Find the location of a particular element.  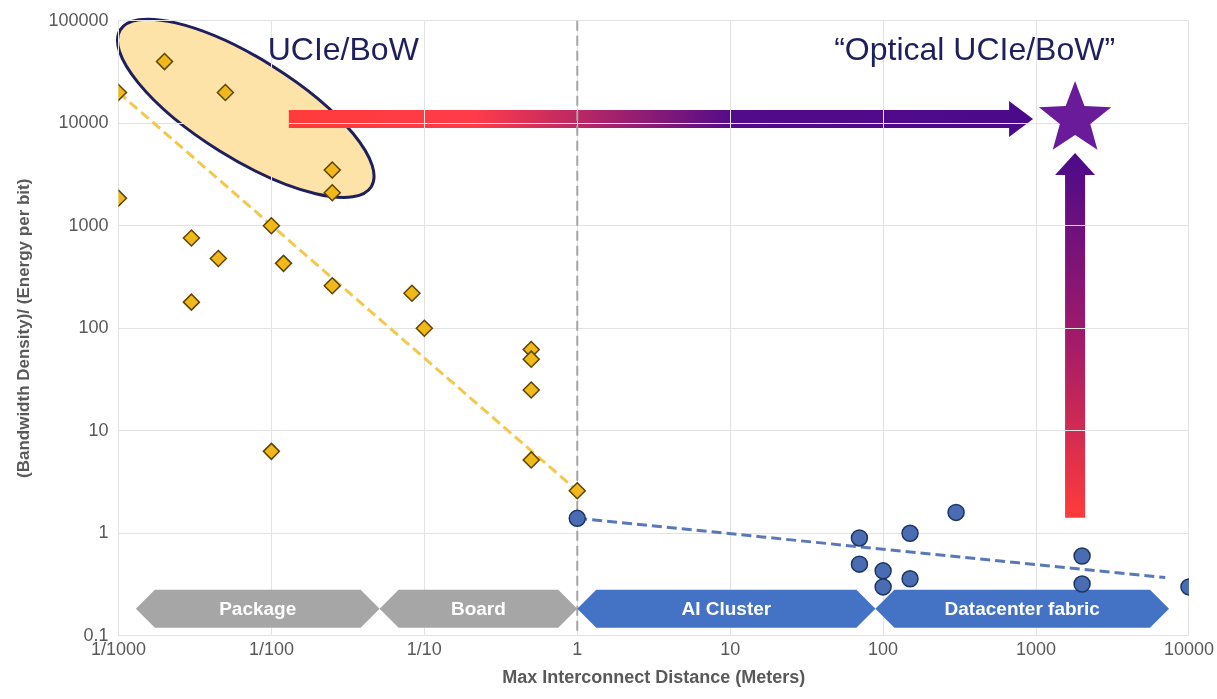

y-tick-label: 1000 is located at coordinates (88, 224).